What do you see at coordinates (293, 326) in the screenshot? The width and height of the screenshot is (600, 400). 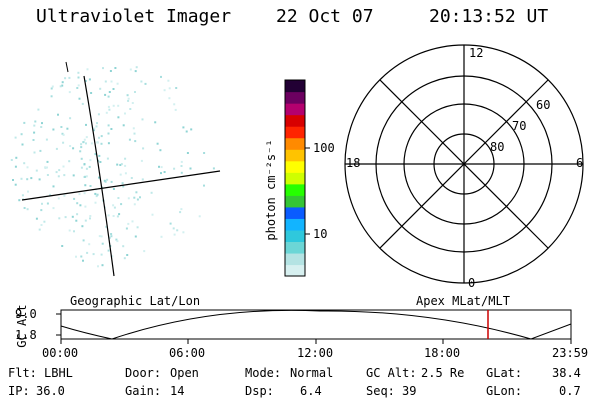 I see `altitude-plot: GC Alt` at bounding box center [293, 326].